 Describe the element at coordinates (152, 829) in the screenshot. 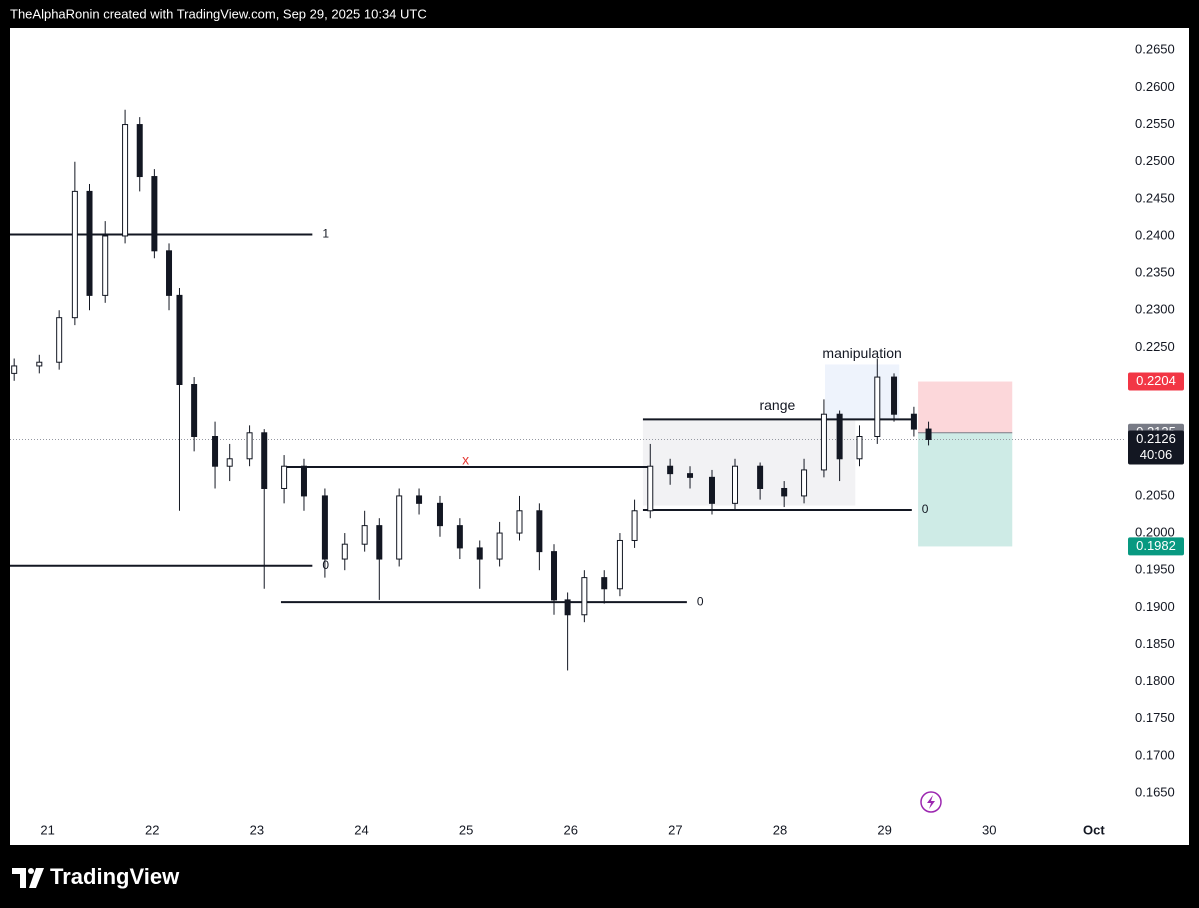

I see `x-tick-label: 22` at that location.